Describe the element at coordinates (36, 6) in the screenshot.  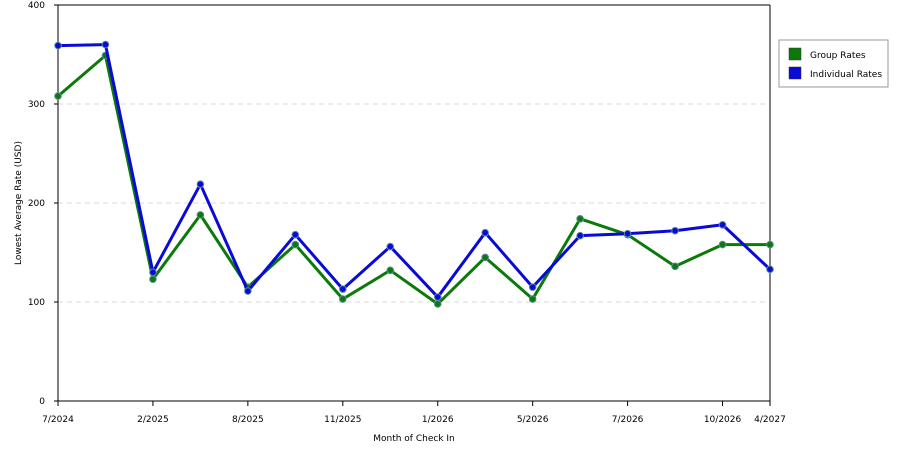
I see `y-tick-label: 400` at that location.